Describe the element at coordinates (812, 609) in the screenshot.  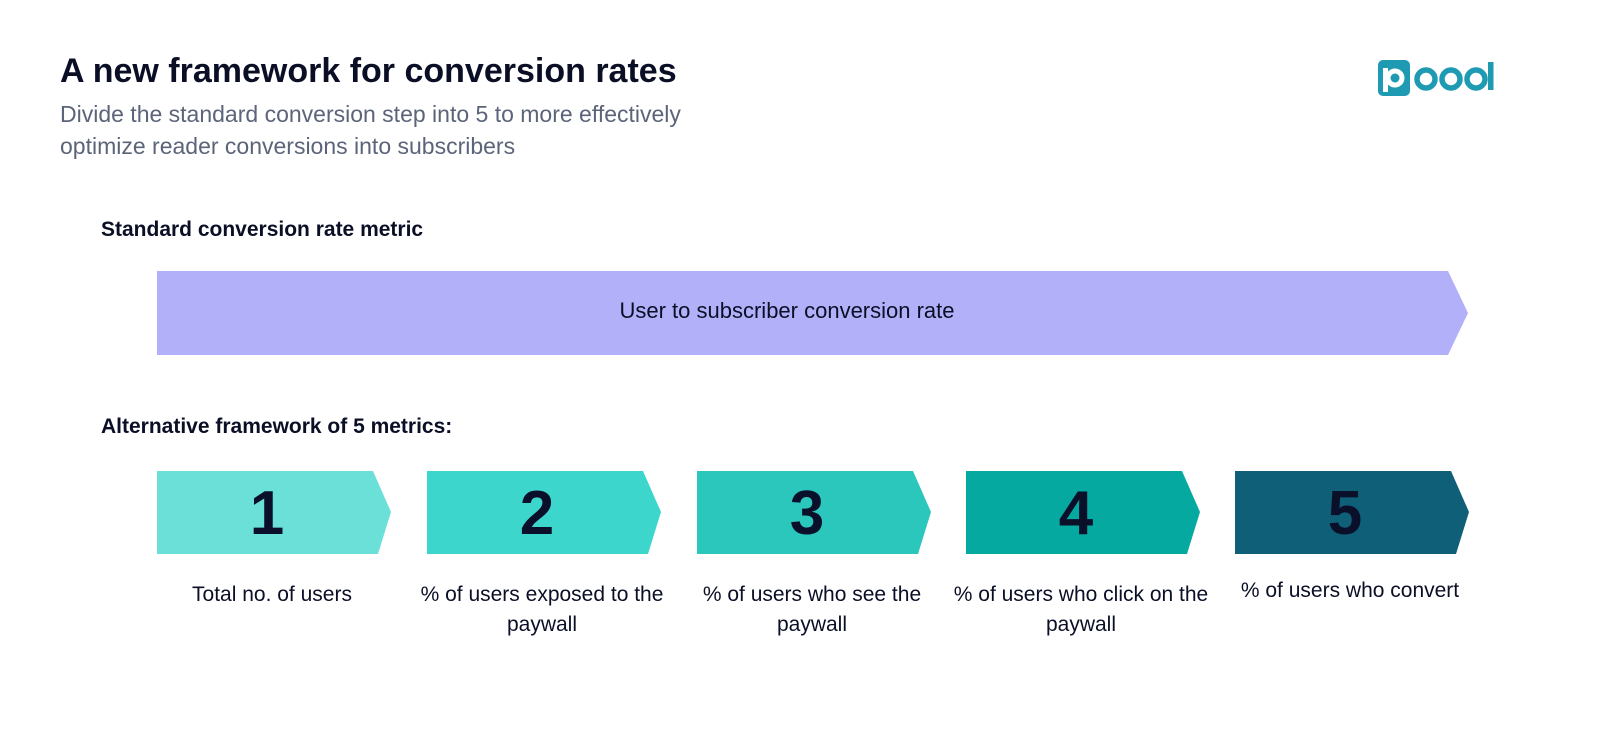
I see `step-caption: % of users who see the paywall` at that location.